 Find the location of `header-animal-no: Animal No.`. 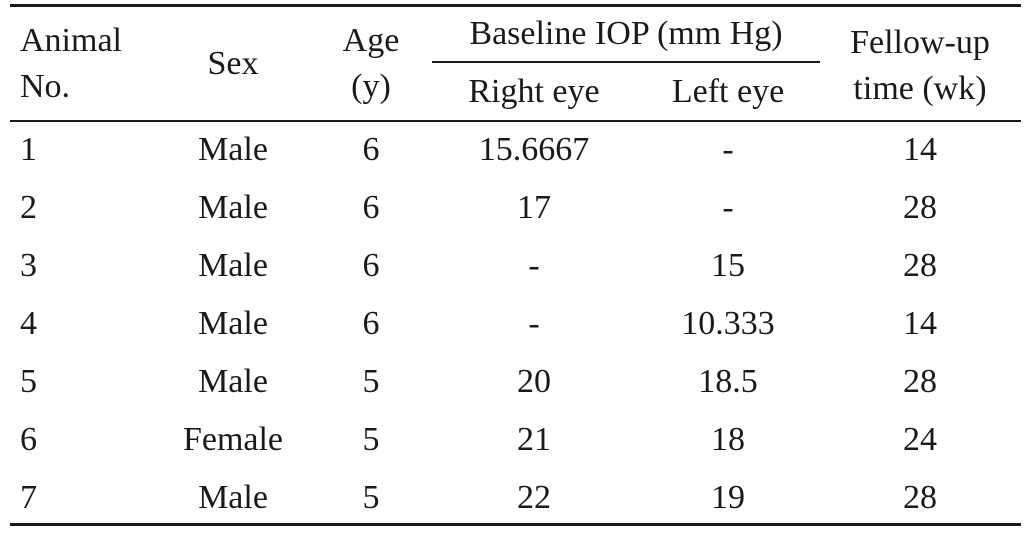

header-animal-no: Animal No. is located at coordinates (71, 64).